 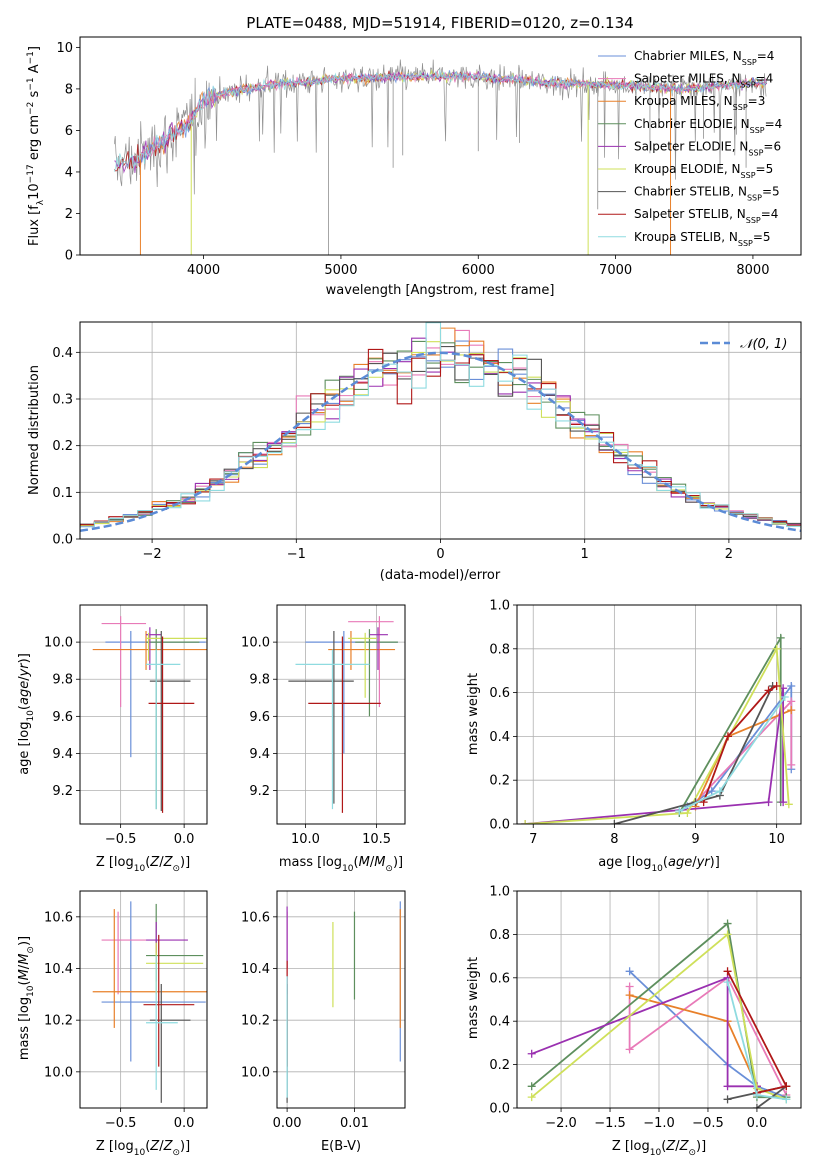 I want to click on weight-marker-kroupa-miles, so click(x=629, y=995).